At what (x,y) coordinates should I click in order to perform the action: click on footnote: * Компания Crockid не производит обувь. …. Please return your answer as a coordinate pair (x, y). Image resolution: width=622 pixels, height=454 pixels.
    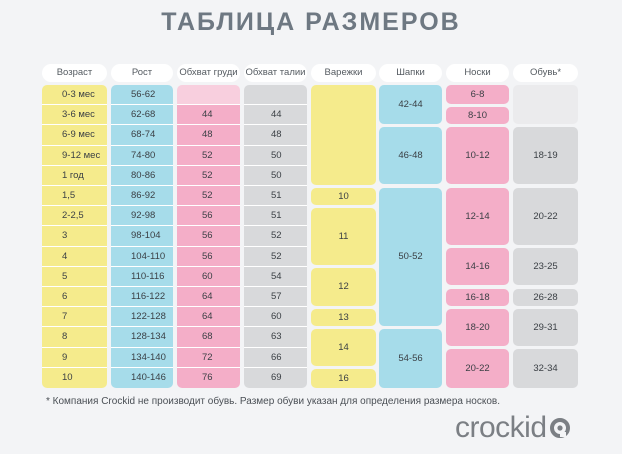
    Looking at the image, I should click on (273, 401).